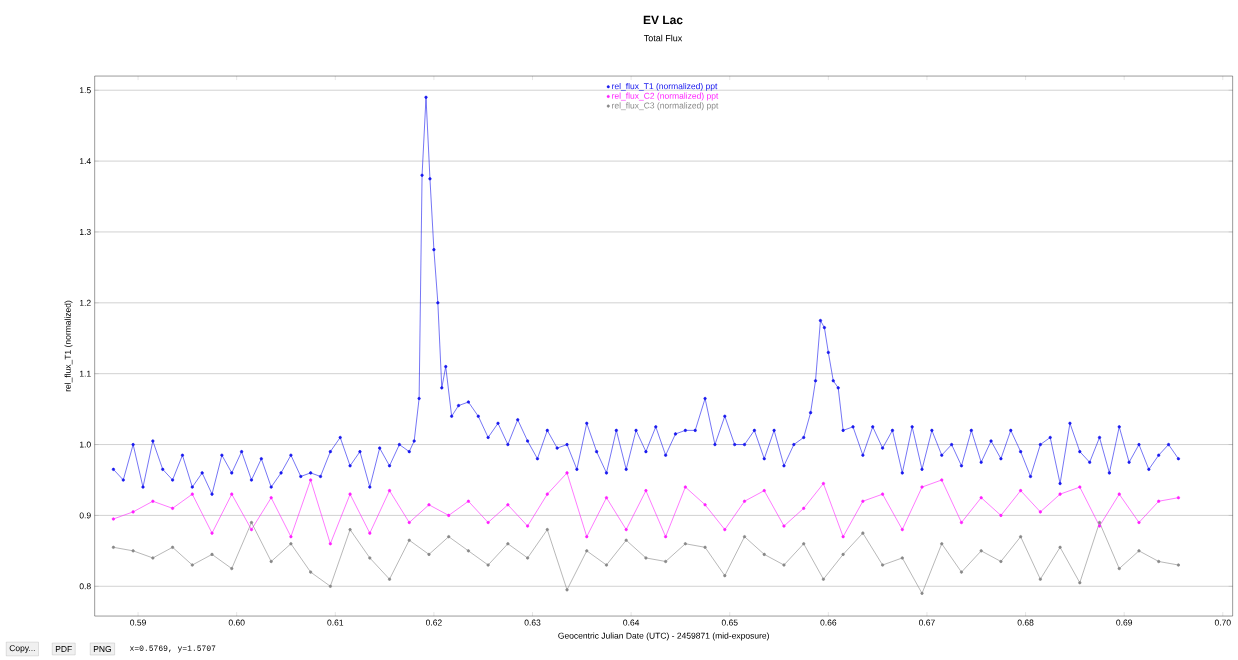 The width and height of the screenshot is (1238, 660). I want to click on chart-subtitle: Total Flux, so click(663, 38).